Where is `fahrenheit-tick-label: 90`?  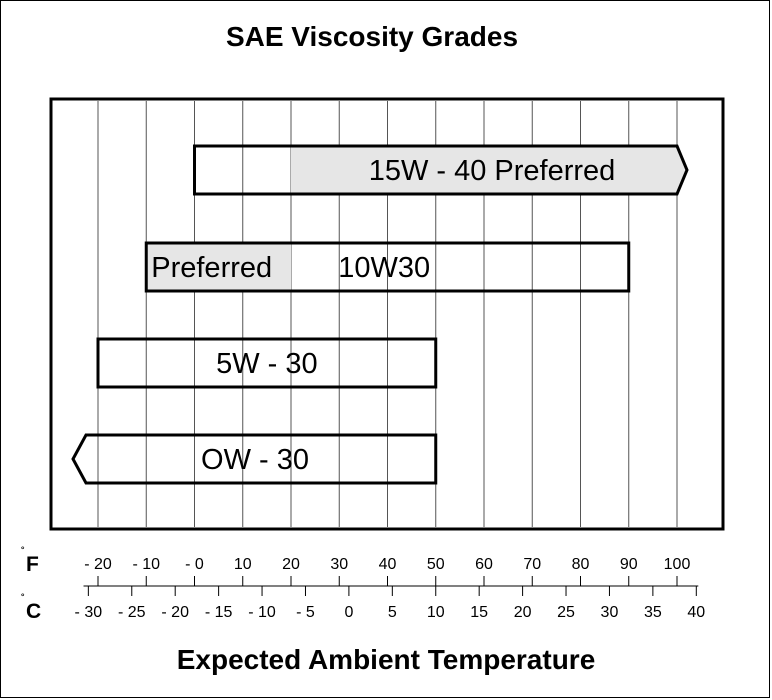
fahrenheit-tick-label: 90 is located at coordinates (629, 564).